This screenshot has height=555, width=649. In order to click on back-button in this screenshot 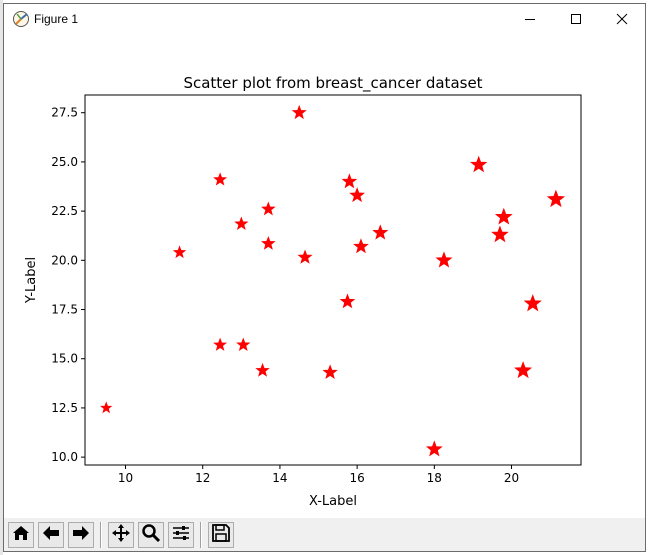, I will do `click(51, 535)`.